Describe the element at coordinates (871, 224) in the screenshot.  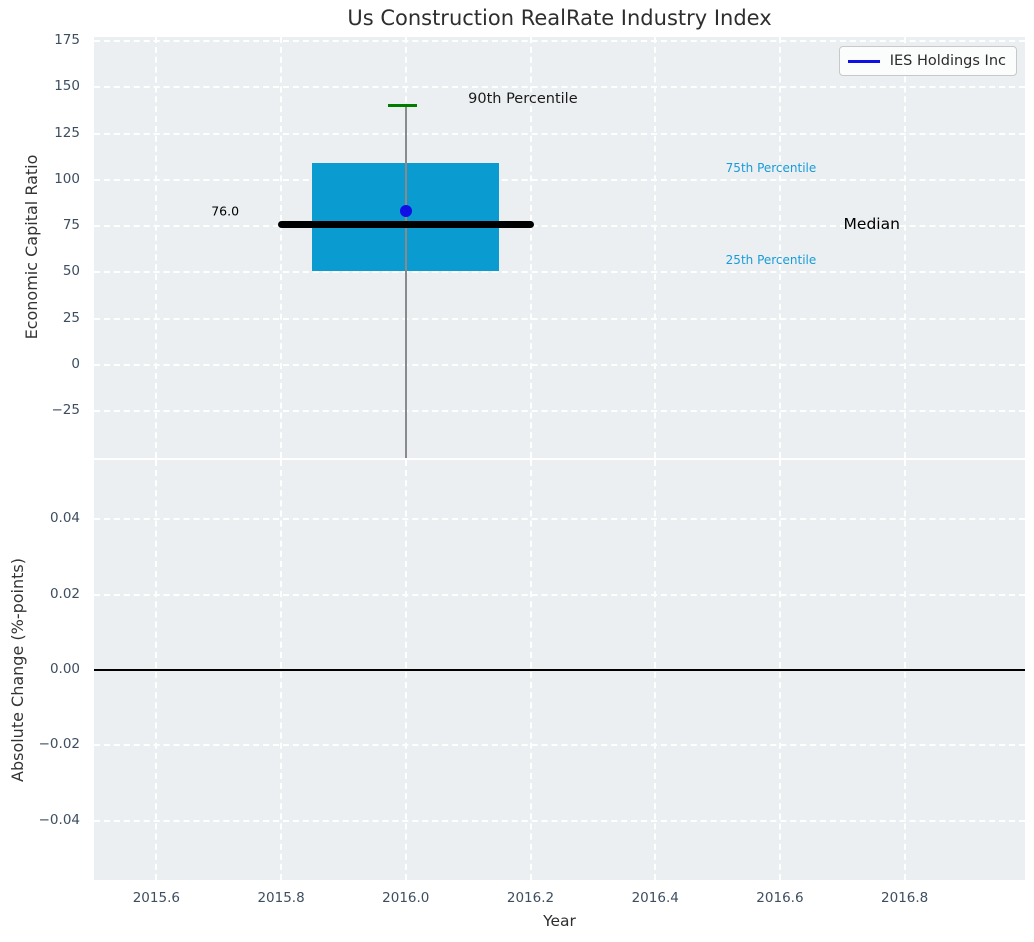
I see `annotation-median: Median` at that location.